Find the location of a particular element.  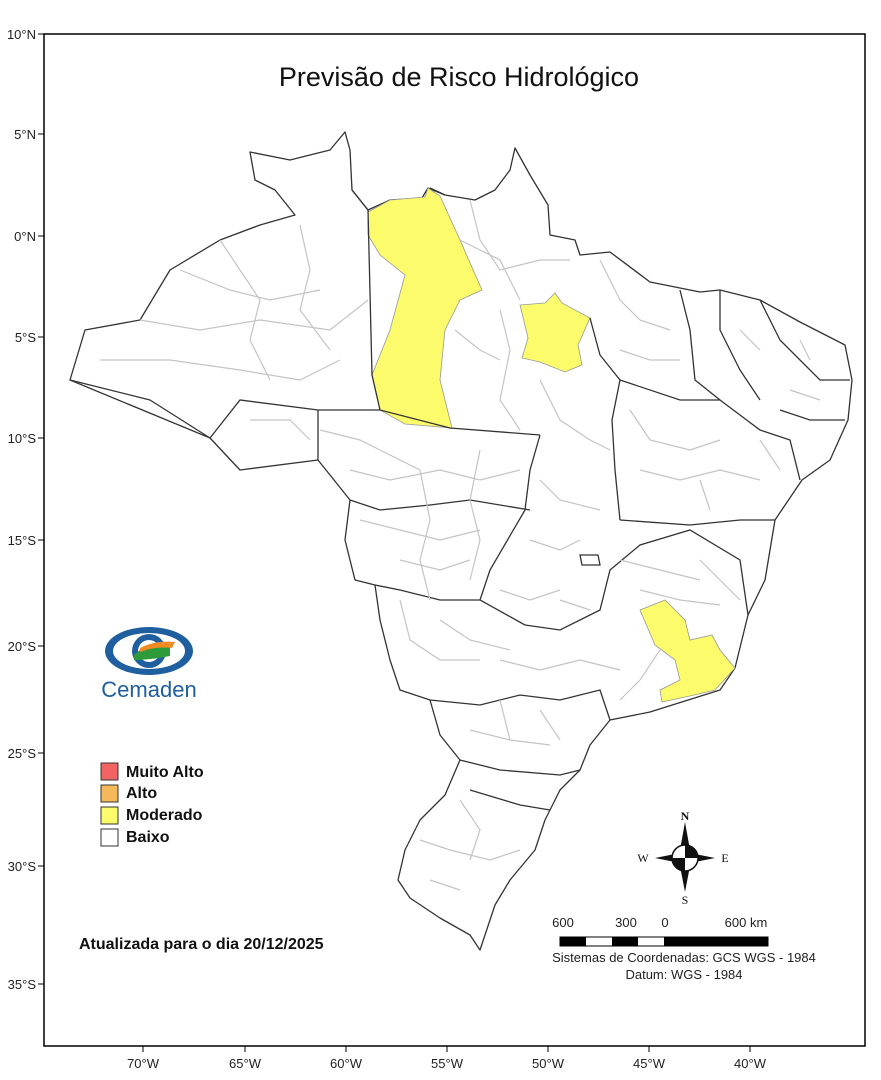

scale-label: 300 is located at coordinates (626, 922).